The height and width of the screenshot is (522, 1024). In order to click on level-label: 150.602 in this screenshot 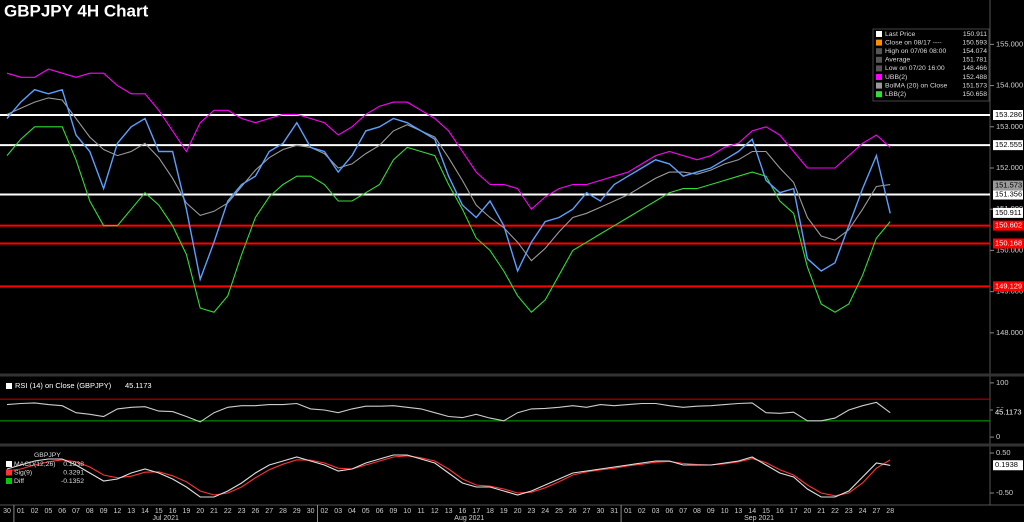, I will do `click(1008, 225)`.